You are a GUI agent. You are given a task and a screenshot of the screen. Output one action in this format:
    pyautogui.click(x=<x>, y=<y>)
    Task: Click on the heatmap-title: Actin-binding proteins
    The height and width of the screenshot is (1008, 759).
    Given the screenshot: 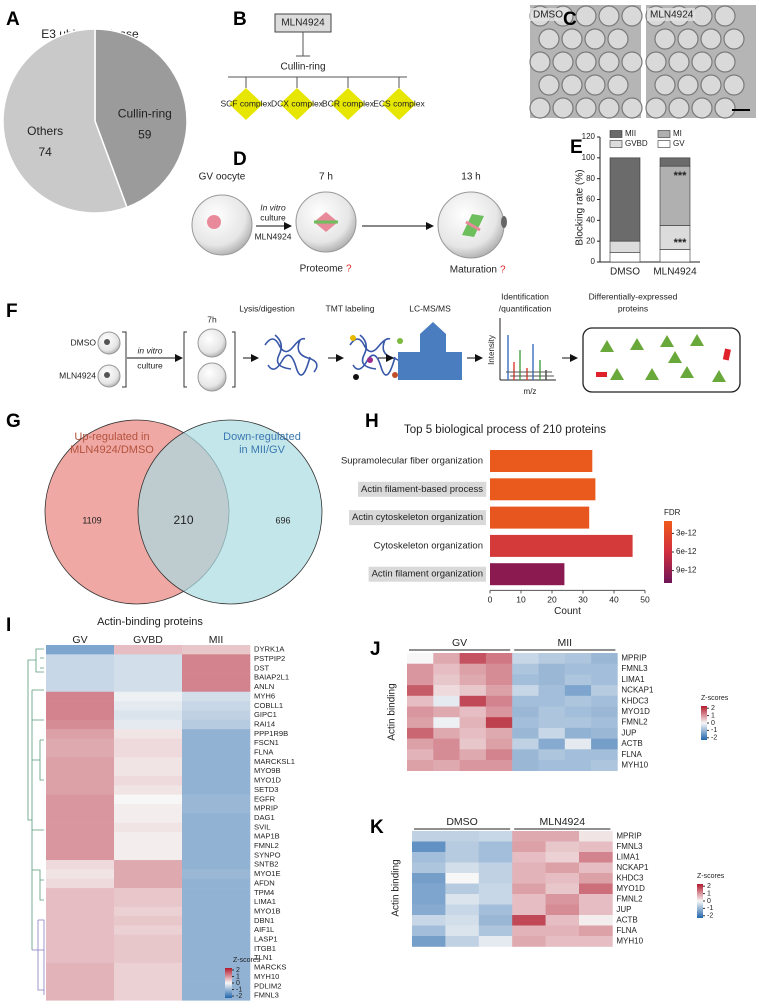 What is the action you would take?
    pyautogui.click(x=150, y=622)
    